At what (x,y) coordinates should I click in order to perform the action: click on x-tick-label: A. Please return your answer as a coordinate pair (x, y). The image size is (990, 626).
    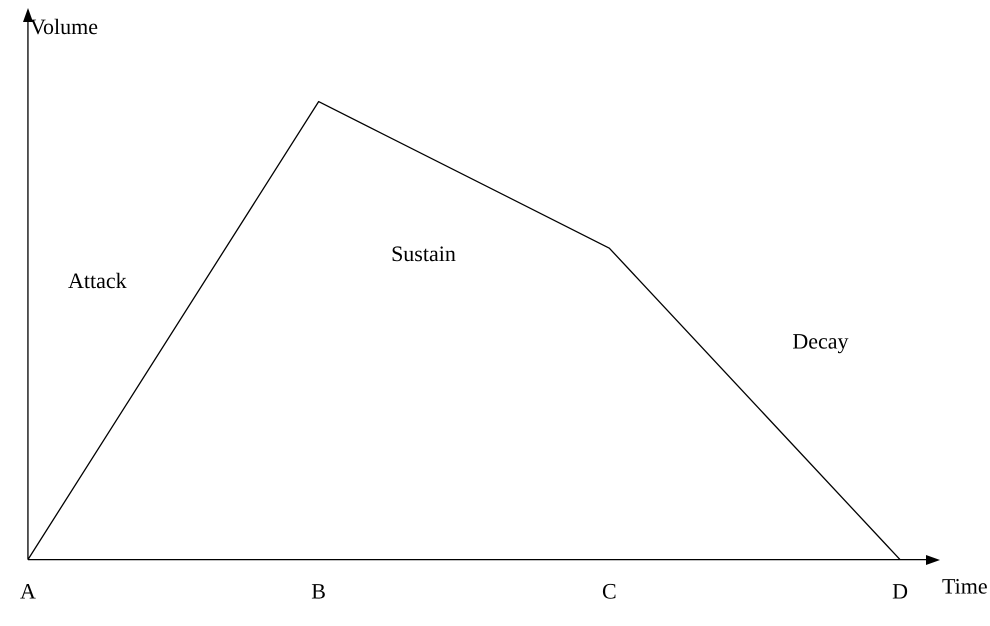
    Looking at the image, I should click on (28, 591).